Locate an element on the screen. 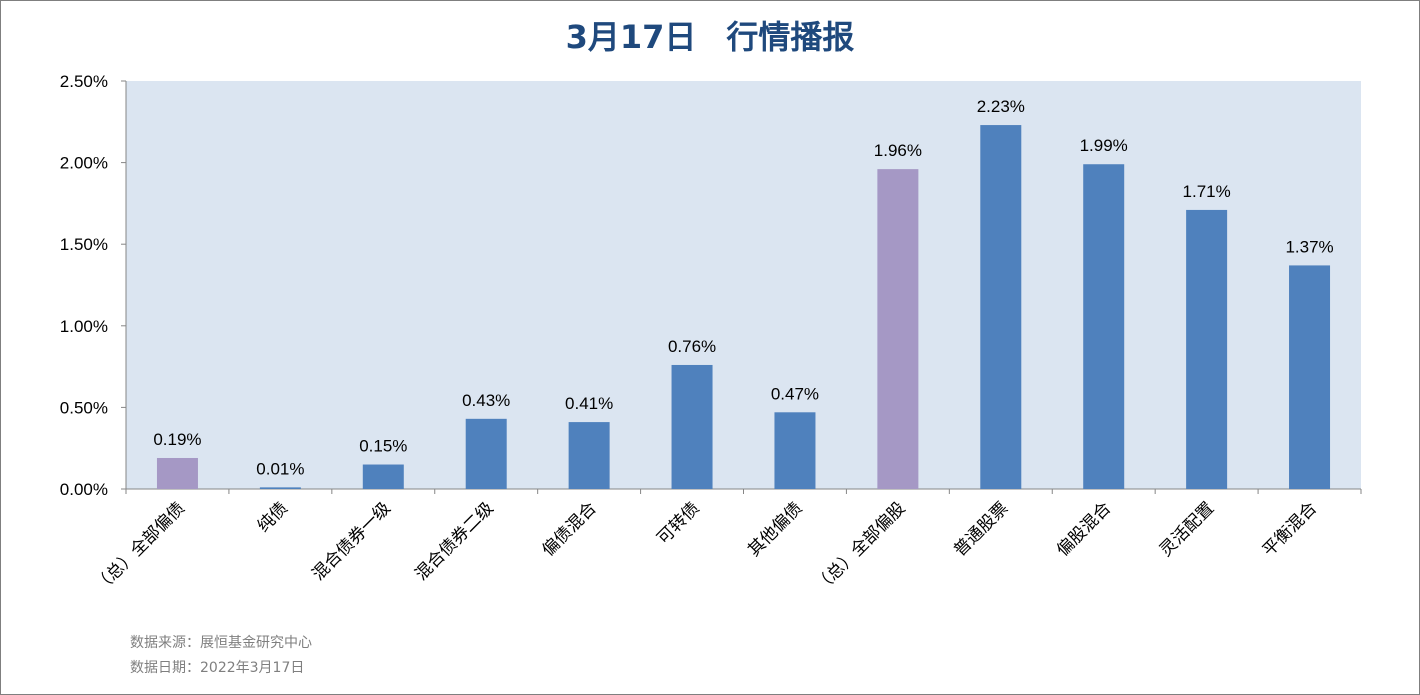 This screenshot has width=1420, height=695. data-date-note: 数据日期：2022年3月17日 is located at coordinates (217, 668).